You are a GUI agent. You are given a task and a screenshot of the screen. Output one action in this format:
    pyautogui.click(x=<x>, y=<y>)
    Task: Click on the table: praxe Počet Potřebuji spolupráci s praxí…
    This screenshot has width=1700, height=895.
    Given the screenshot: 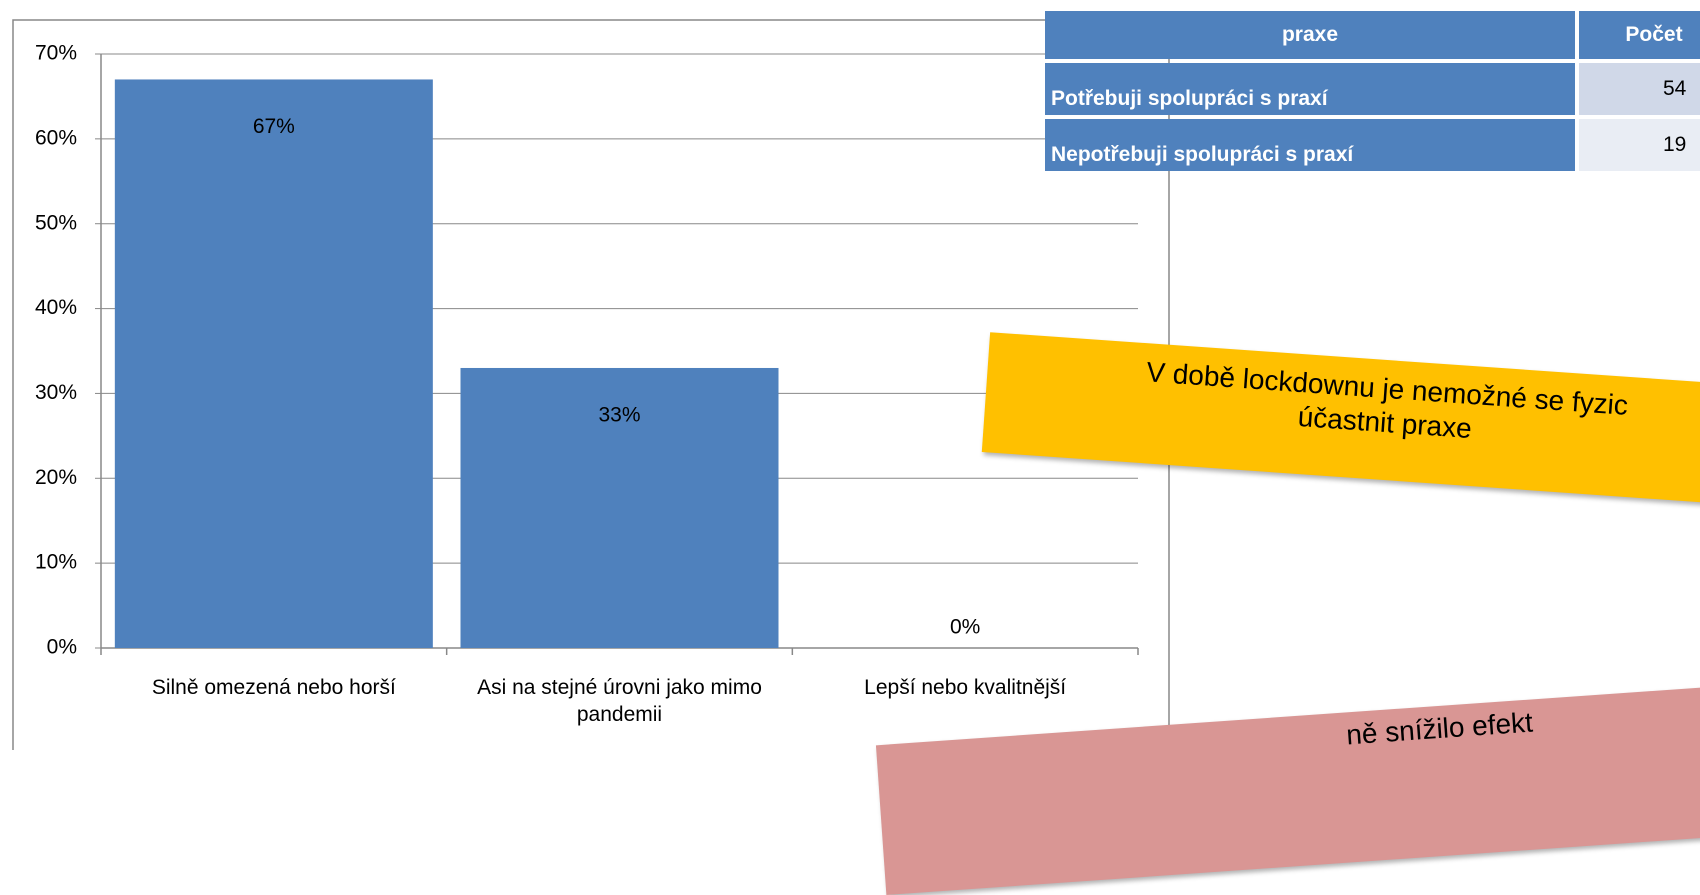 What is the action you would take?
    pyautogui.click(x=1370, y=91)
    